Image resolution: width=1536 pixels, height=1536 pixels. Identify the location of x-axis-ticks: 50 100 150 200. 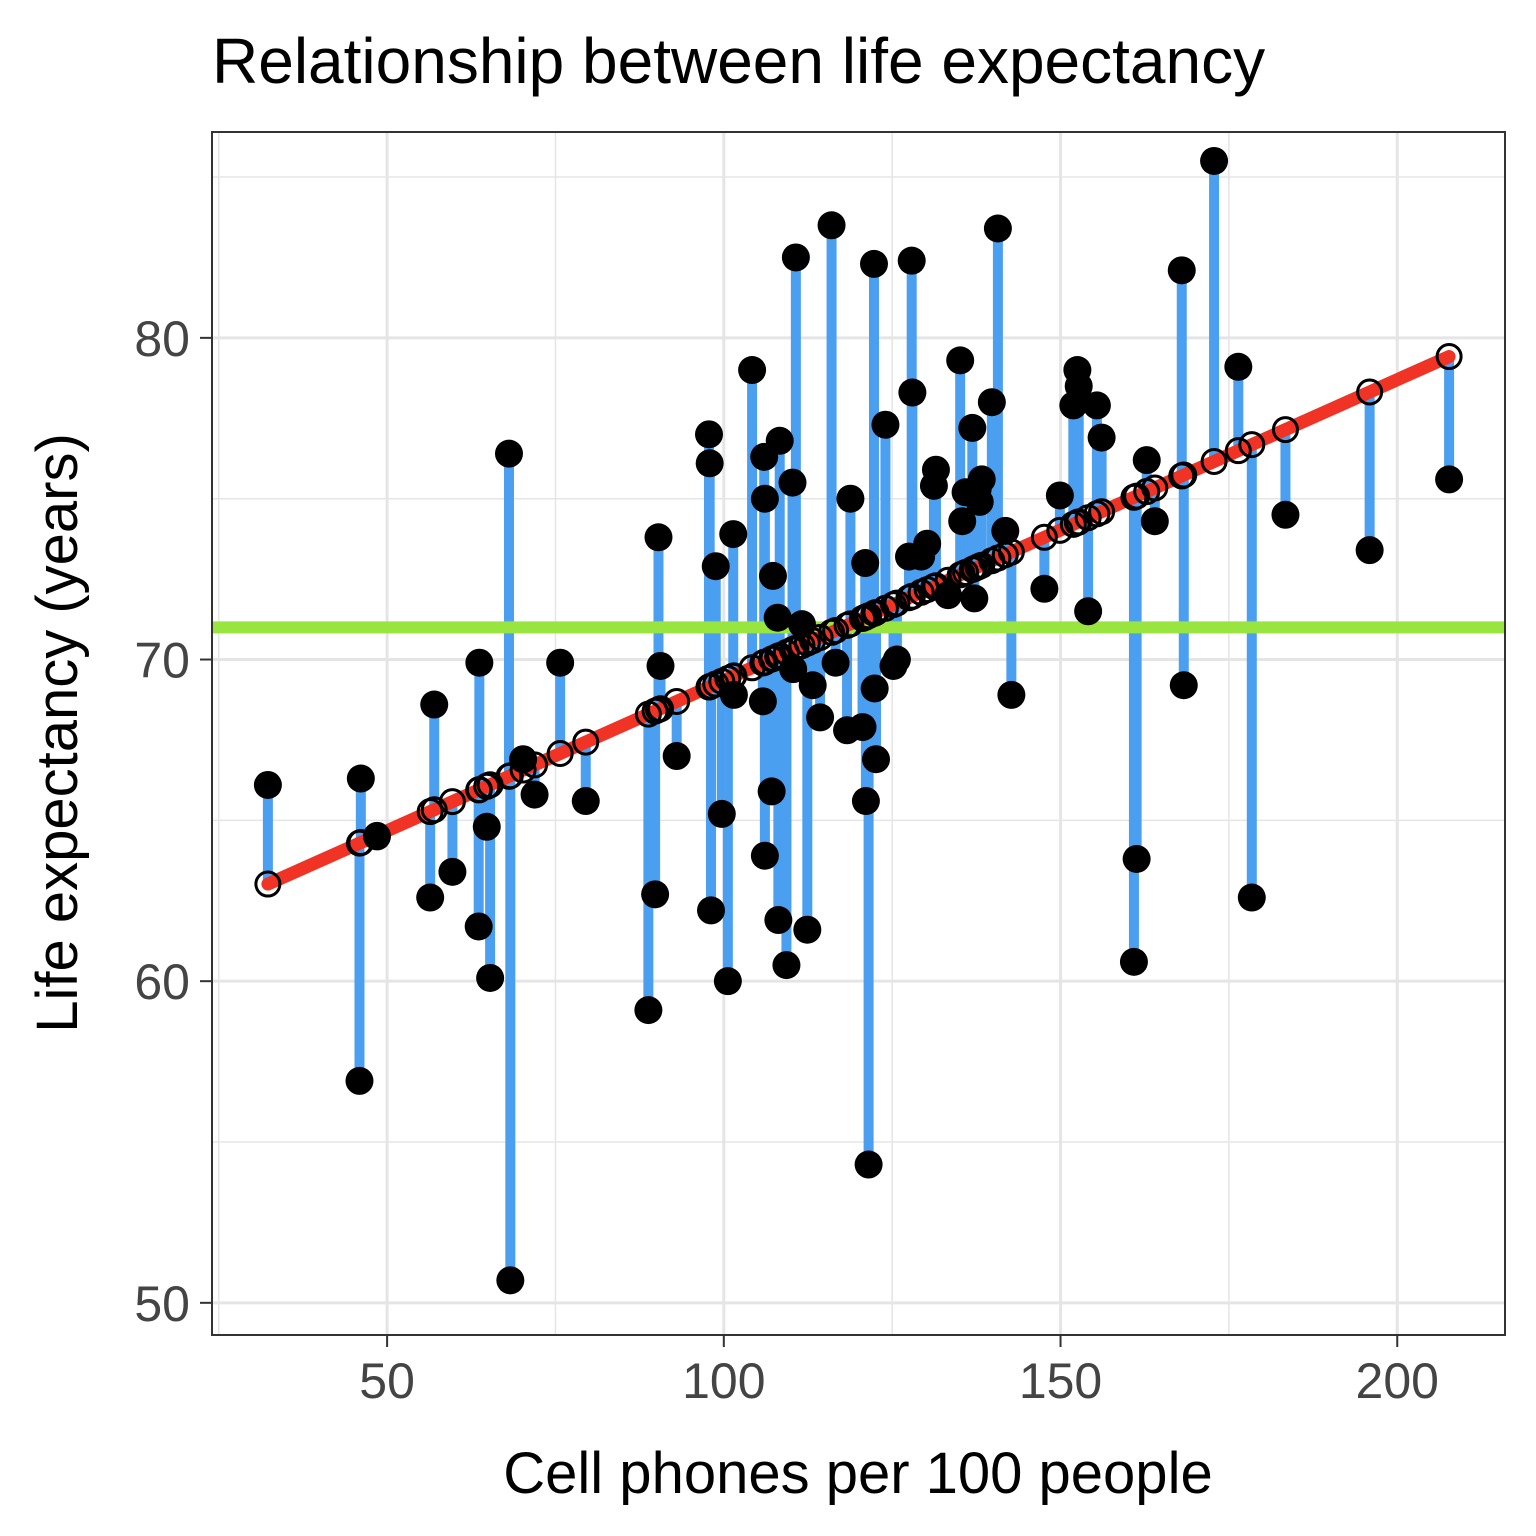
(899, 1372).